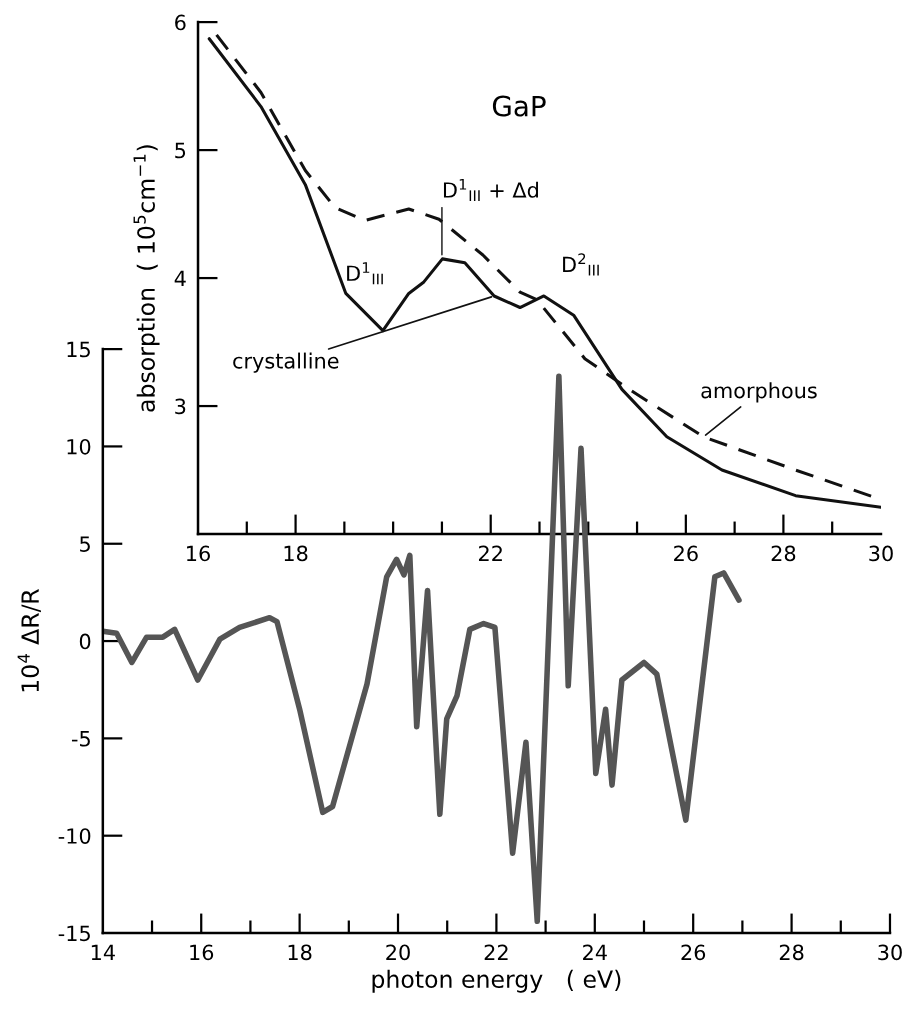 The image size is (910, 1028). I want to click on x-axis-title: photon energy ( eV), so click(496, 981).